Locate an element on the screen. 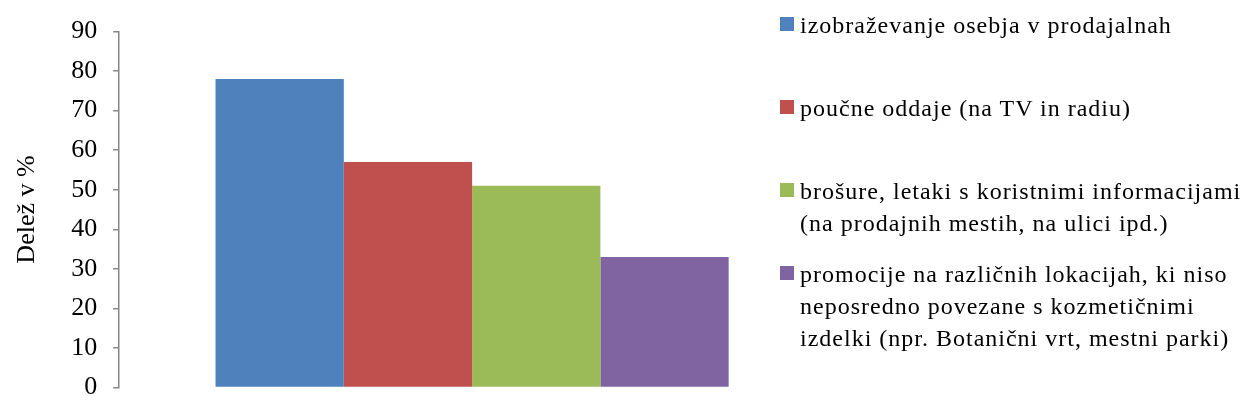 The height and width of the screenshot is (419, 1249). legend-label: promocije na različnih lokacijah, ki niso neposredno povezane s kozmetičnimi izdelki (npr. Botanični vrt, mestni parki) is located at coordinates (1015, 306).